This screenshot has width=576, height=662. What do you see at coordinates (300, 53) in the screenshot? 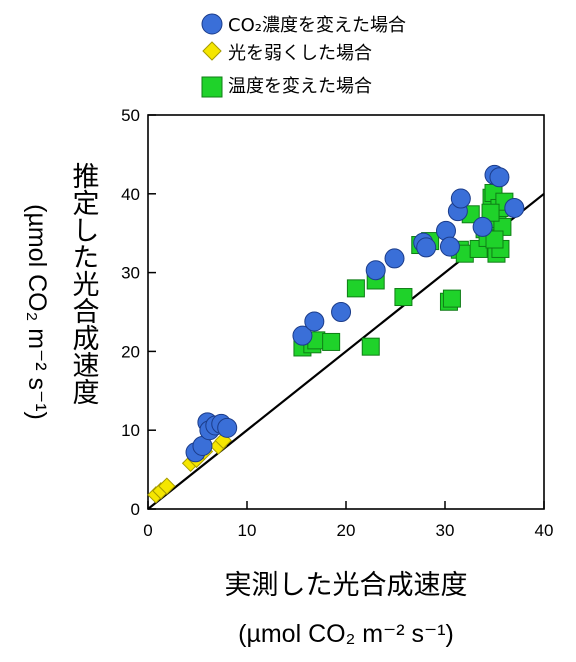
I see `legend-label-light: 光を弱くした場合` at bounding box center [300, 53].